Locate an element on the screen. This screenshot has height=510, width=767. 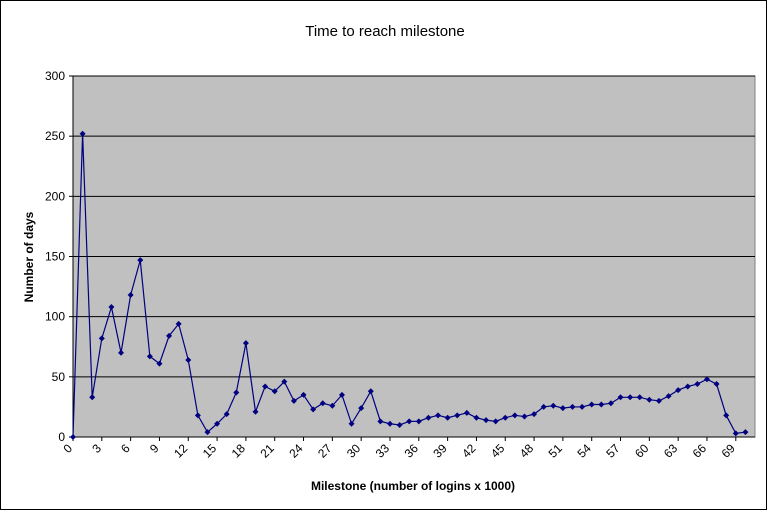
x-tick-label: 69 is located at coordinates (729, 451).